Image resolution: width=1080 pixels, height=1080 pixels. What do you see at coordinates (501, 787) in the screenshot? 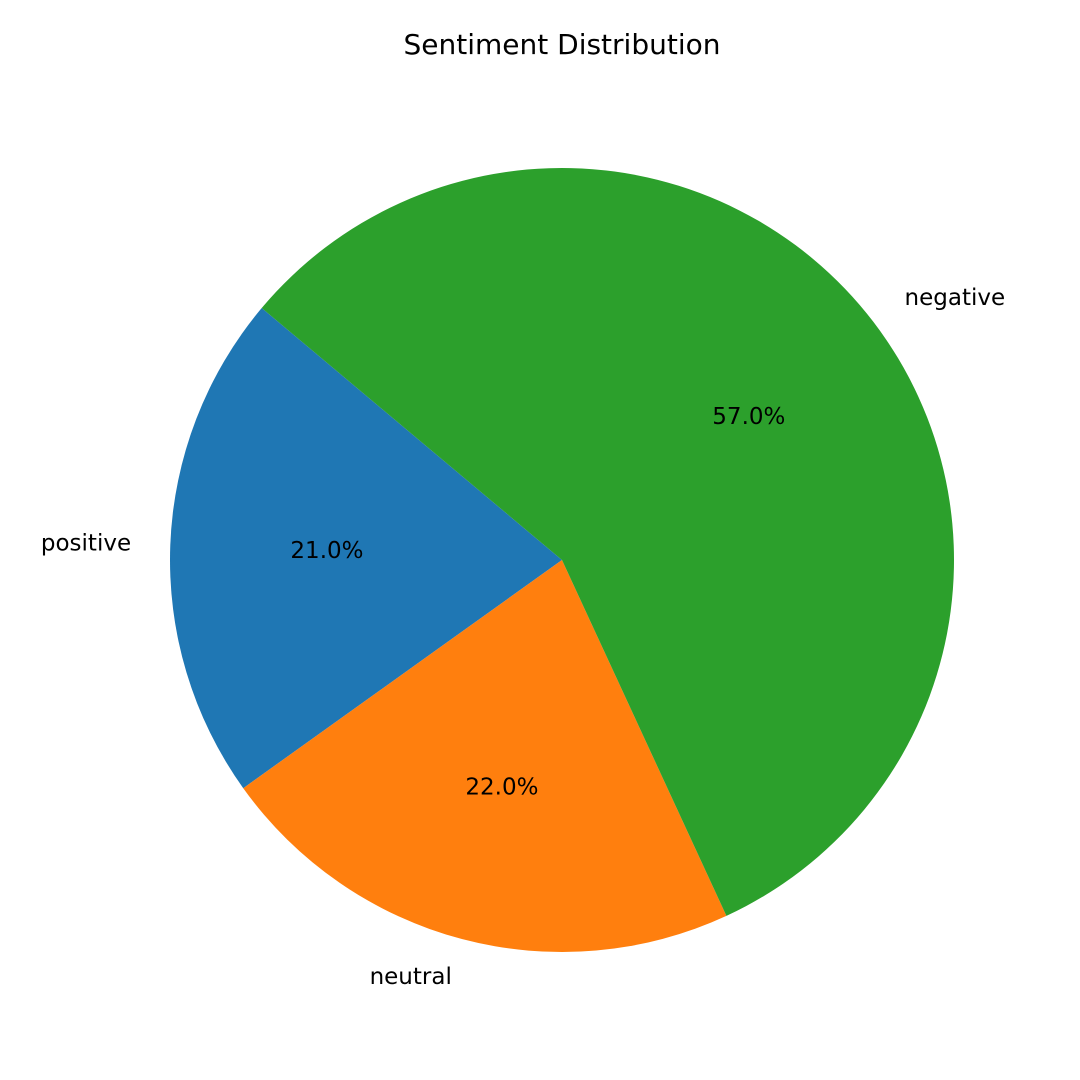
I see `percent-label-neutral: 22.0%` at bounding box center [501, 787].